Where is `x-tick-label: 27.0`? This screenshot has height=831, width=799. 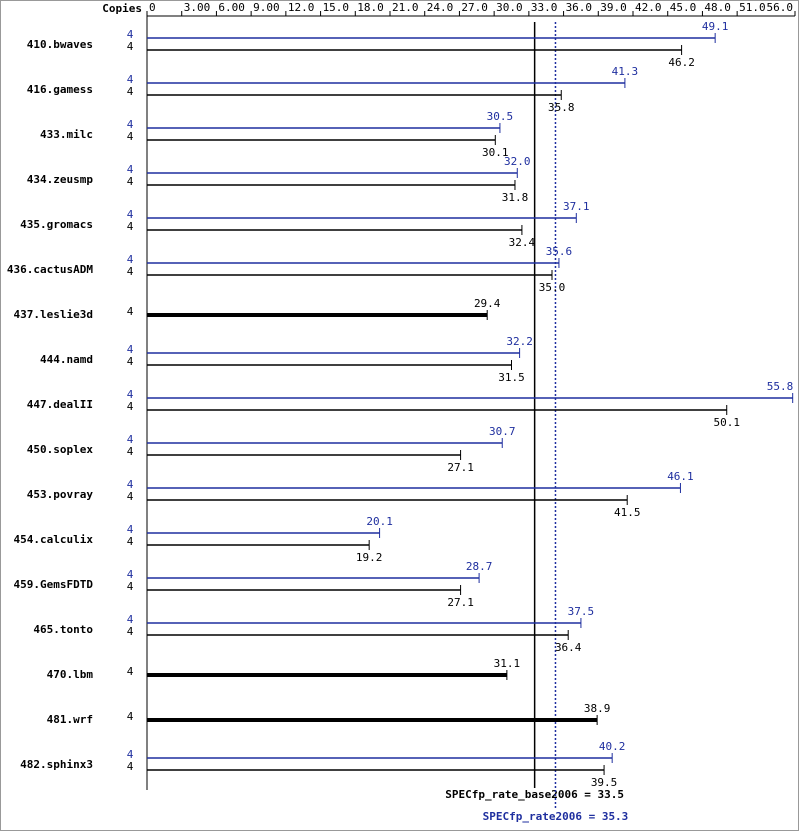 x-tick-label: 27.0 is located at coordinates (474, 7).